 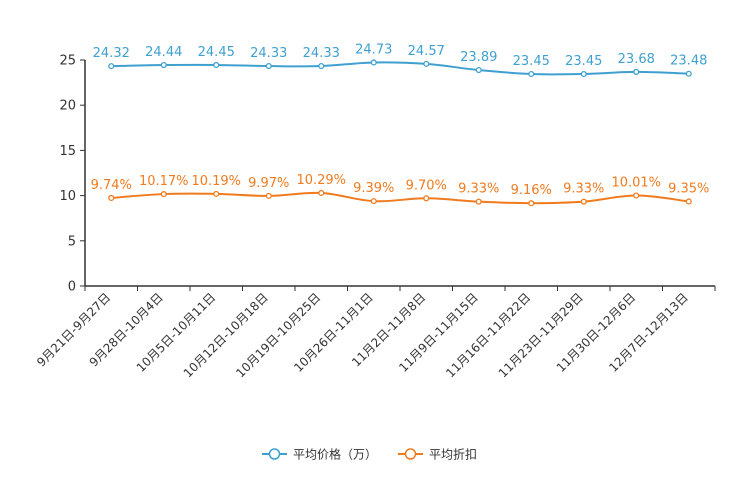 I want to click on data-label: 23.48, so click(x=688, y=61).